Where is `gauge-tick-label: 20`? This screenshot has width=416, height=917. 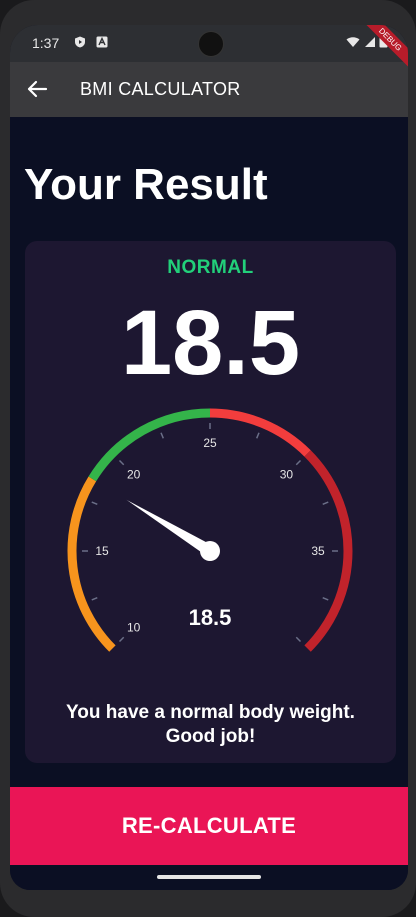 gauge-tick-label: 20 is located at coordinates (134, 475).